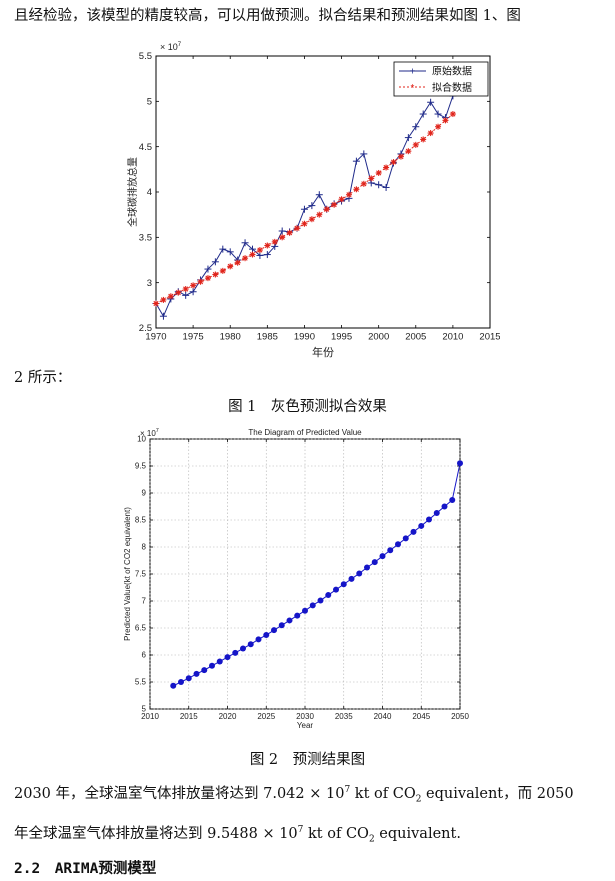 Image resolution: width=615 pixels, height=881 pixels. What do you see at coordinates (127, 574) in the screenshot?
I see `y-axis-label: Predicted Value(kt of CO2 equivalent)` at bounding box center [127, 574].